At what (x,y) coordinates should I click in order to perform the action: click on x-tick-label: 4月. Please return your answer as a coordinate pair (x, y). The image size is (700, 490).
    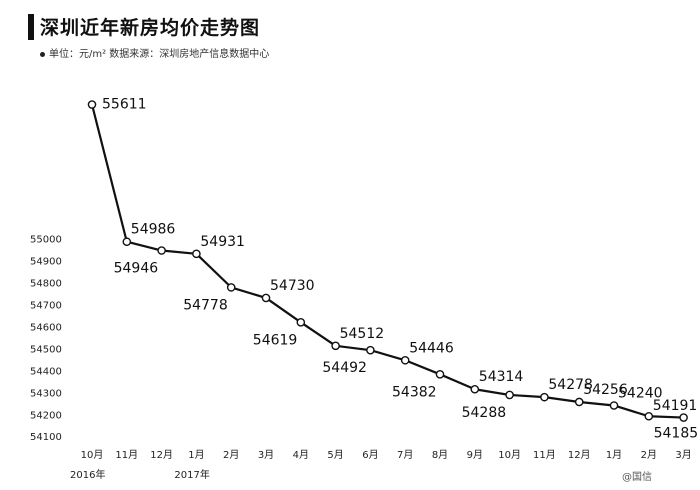
    Looking at the image, I should click on (301, 455).